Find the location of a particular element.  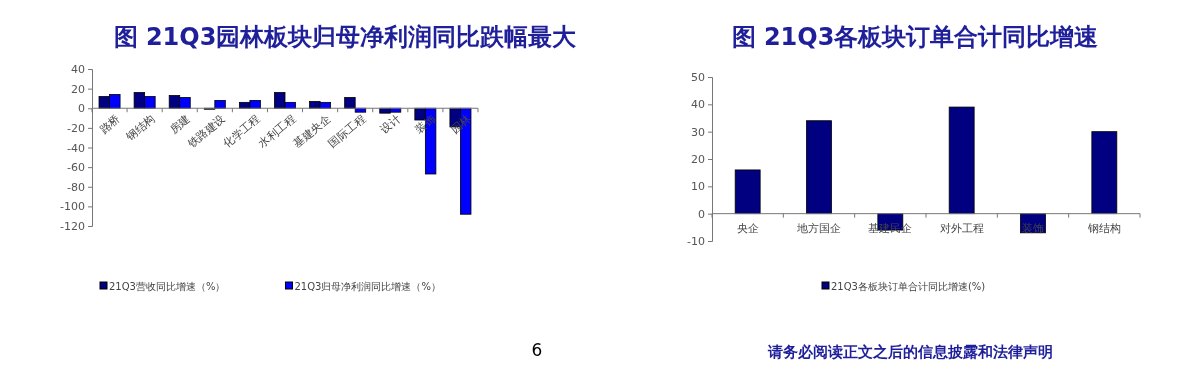

y-tick-label: -120 is located at coordinates (72, 227).